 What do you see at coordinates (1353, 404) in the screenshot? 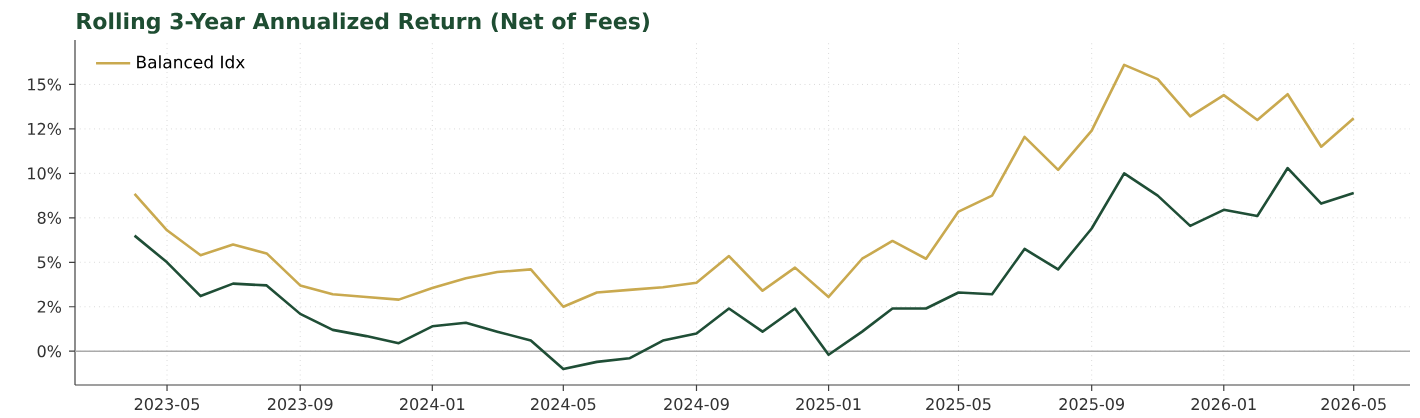
I see `x-tick-label: 2026-05` at bounding box center [1353, 404].